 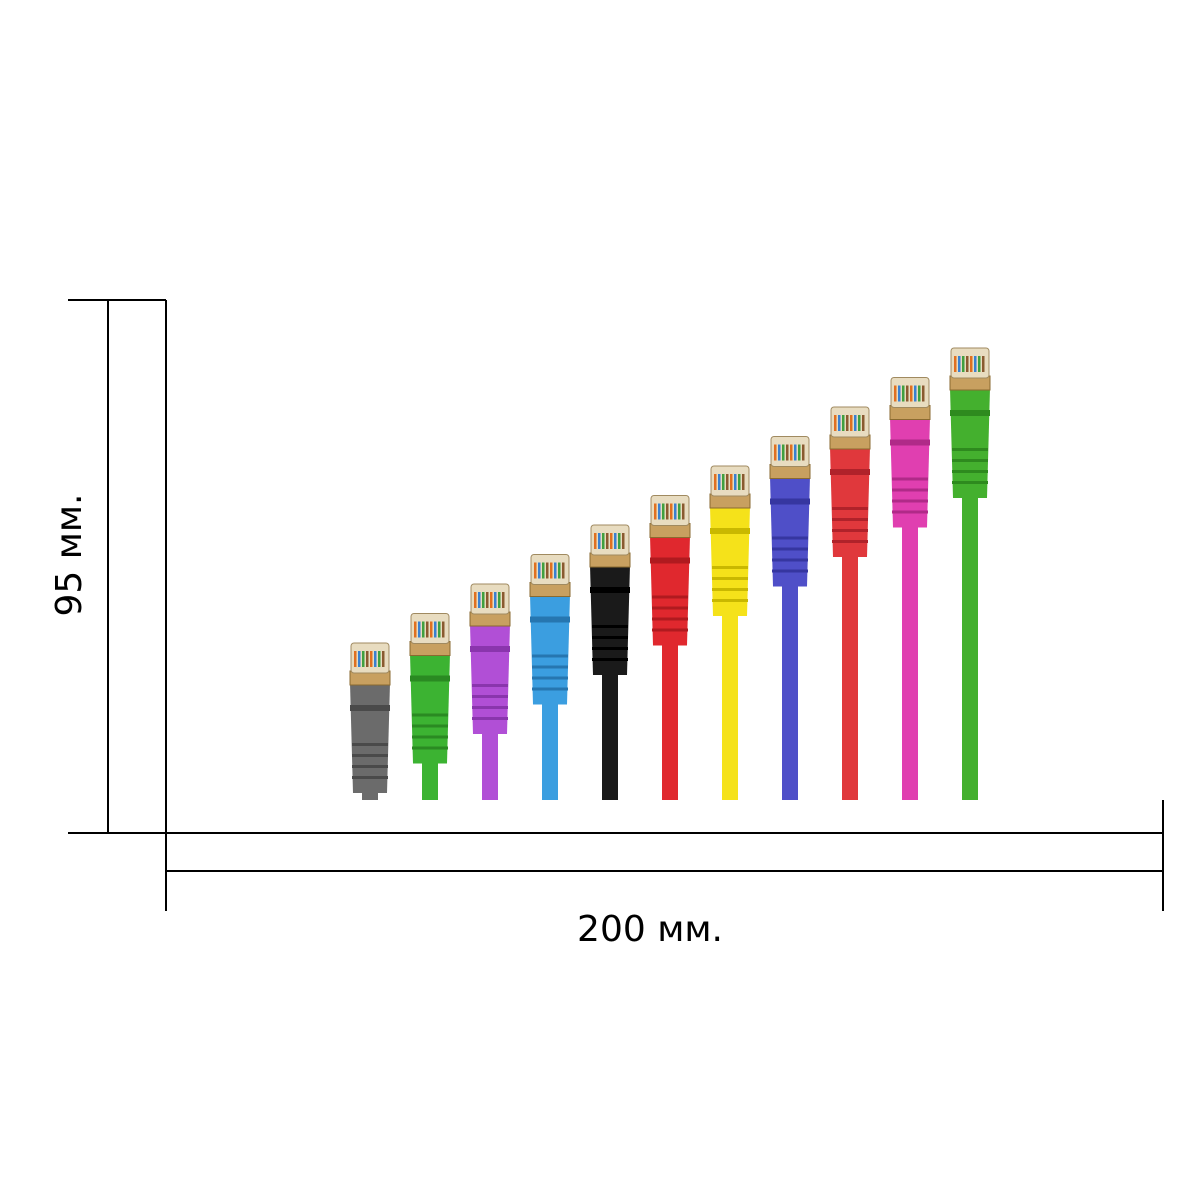 I want to click on black-cable, so click(x=610, y=662).